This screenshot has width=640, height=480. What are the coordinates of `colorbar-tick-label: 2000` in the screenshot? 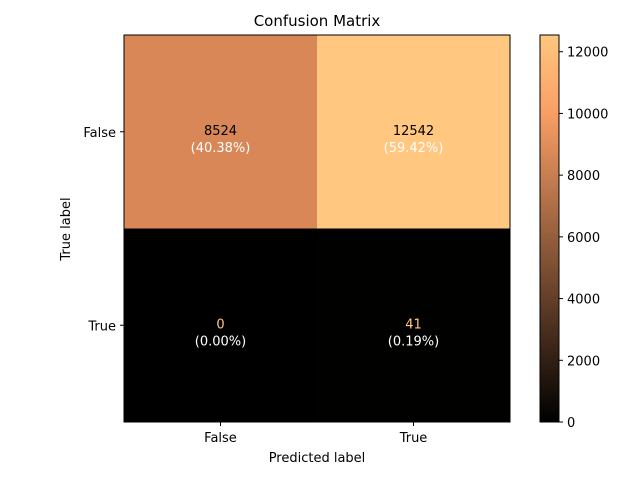 It's located at (583, 361).